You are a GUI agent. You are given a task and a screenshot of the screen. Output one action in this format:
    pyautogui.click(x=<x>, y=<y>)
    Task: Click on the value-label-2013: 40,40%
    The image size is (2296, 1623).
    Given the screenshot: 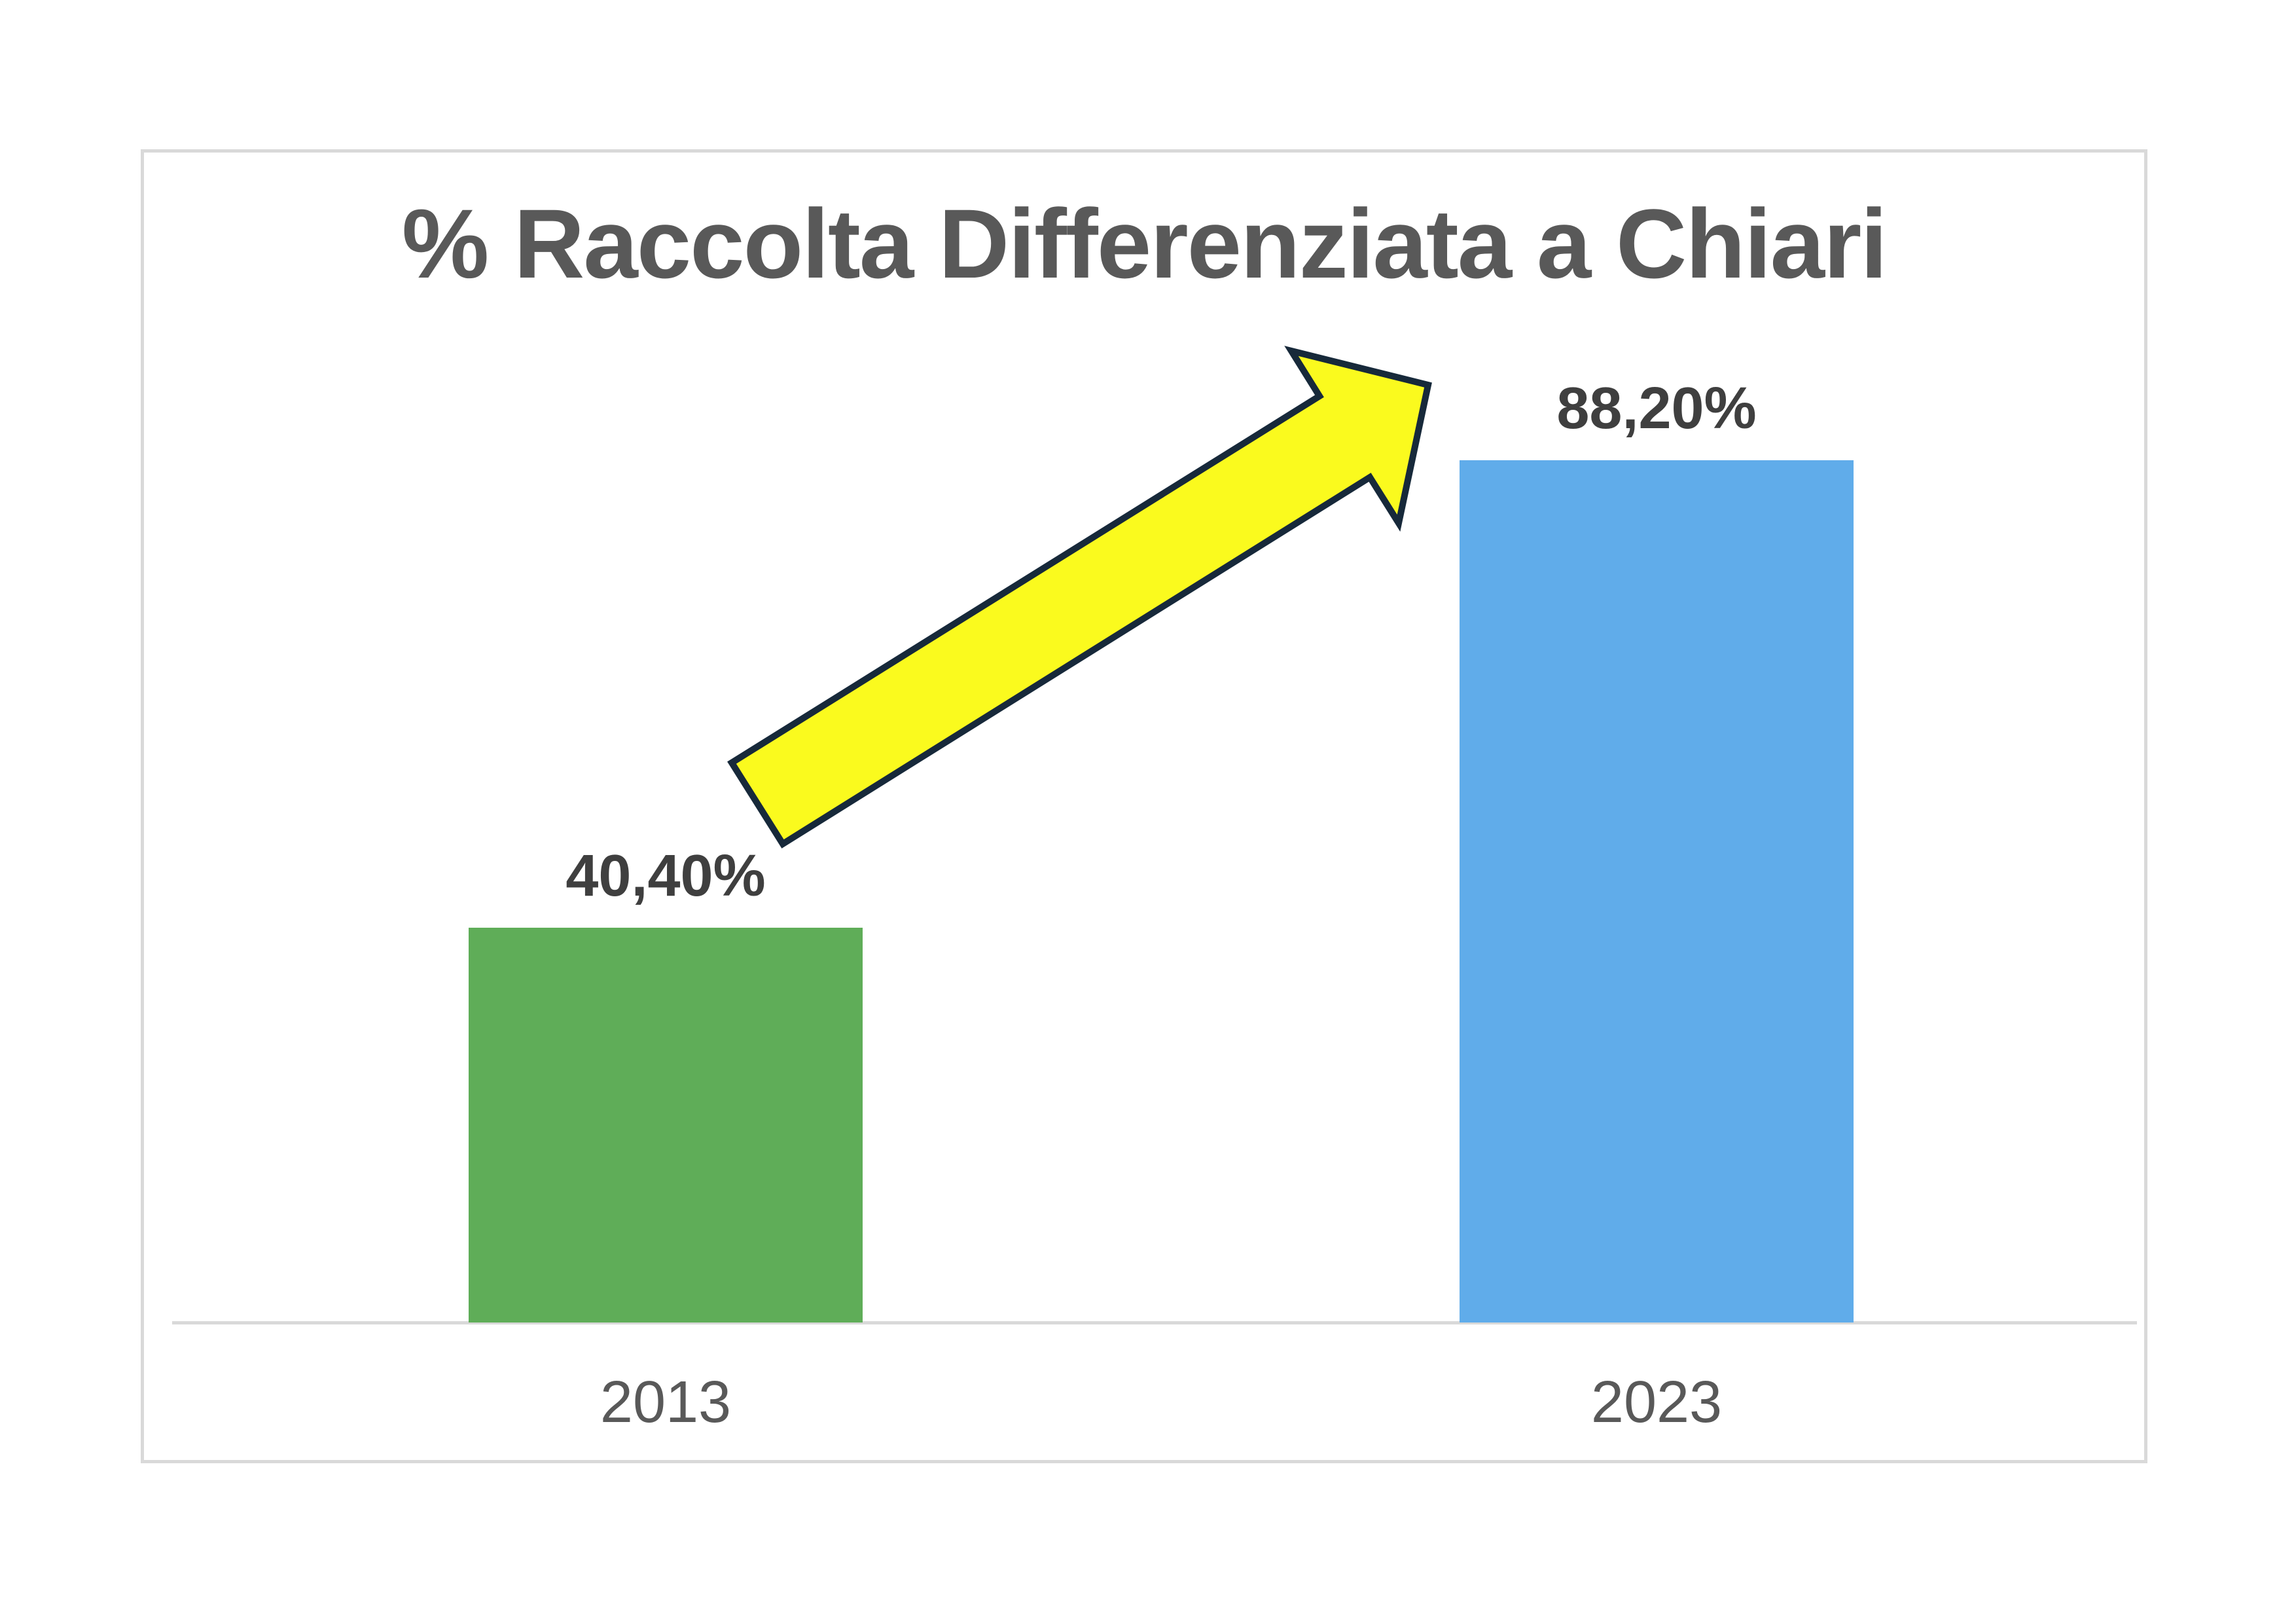 What is the action you would take?
    pyautogui.click(x=665, y=876)
    